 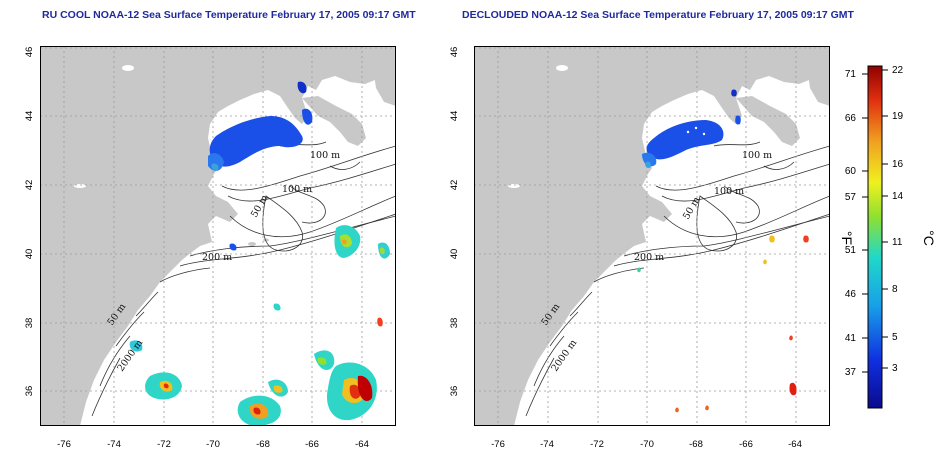 What do you see at coordinates (454, 222) in the screenshot?
I see `right-lat-ticks: 46 44 42 40 38 36` at bounding box center [454, 222].